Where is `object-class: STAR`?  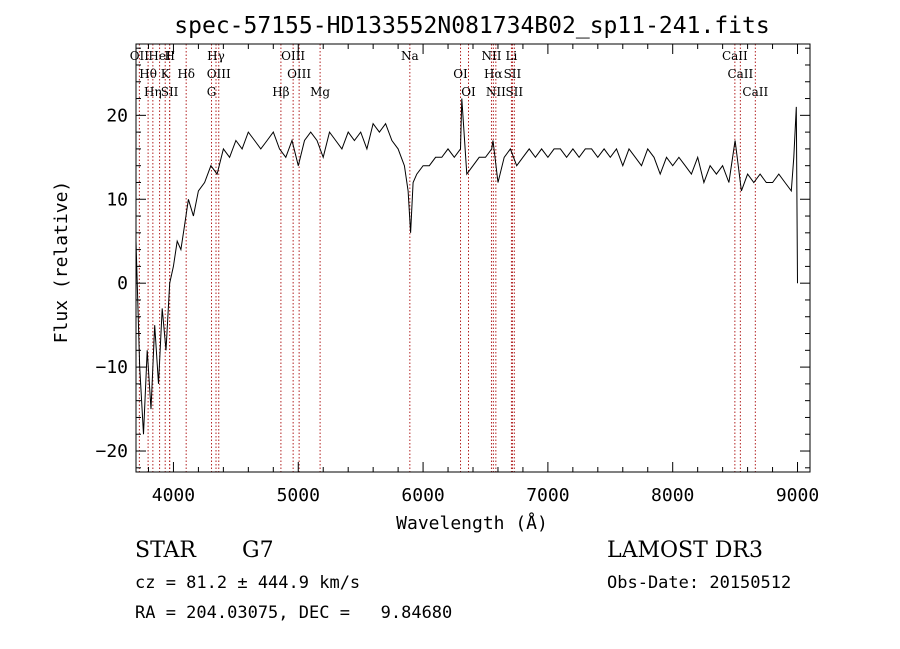 object-class: STAR is located at coordinates (165, 550).